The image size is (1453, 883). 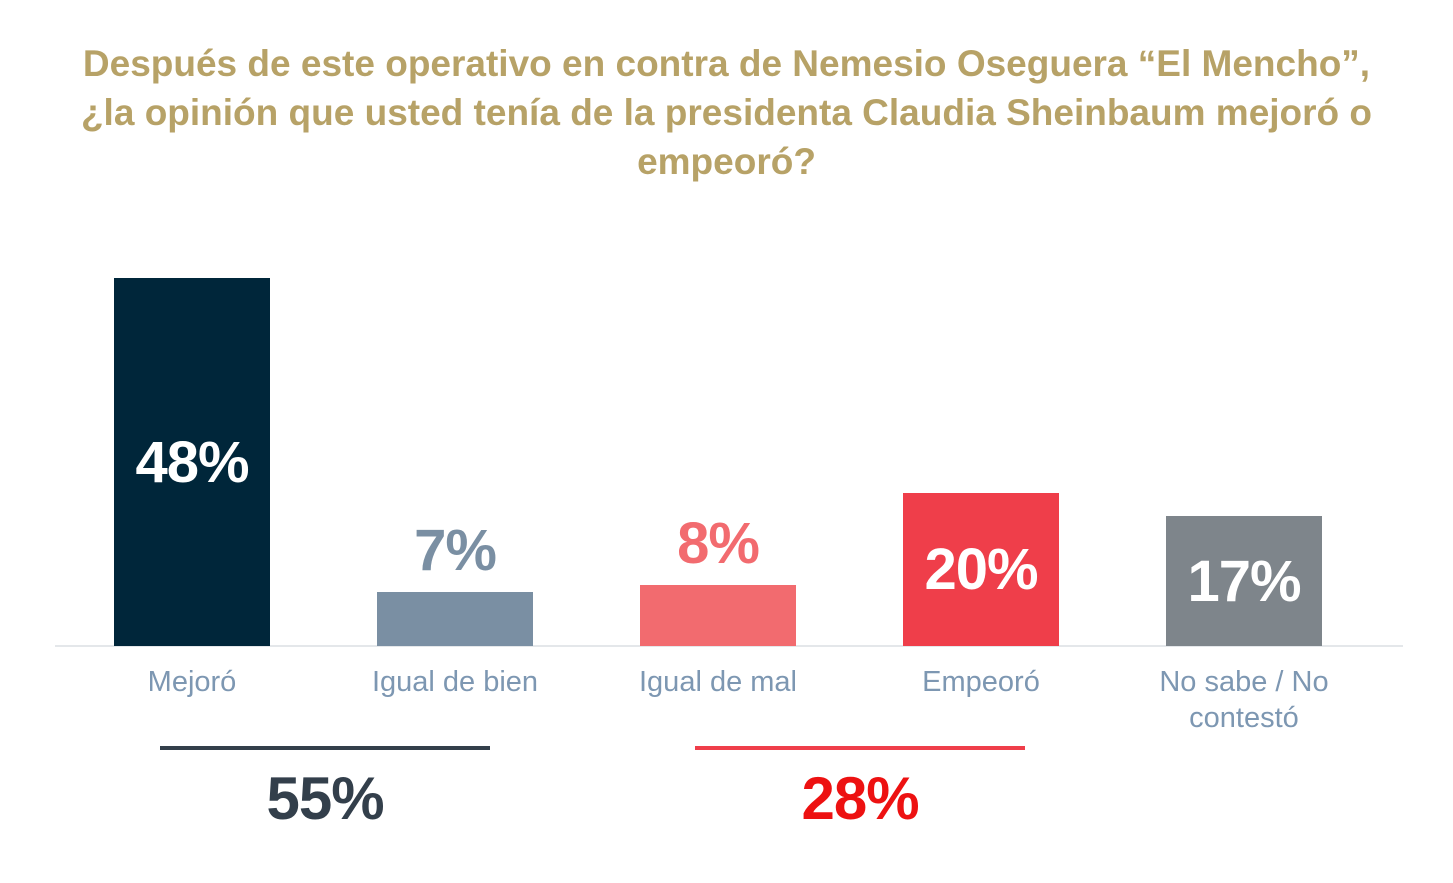 What do you see at coordinates (192, 682) in the screenshot?
I see `category-label: Mejoró` at bounding box center [192, 682].